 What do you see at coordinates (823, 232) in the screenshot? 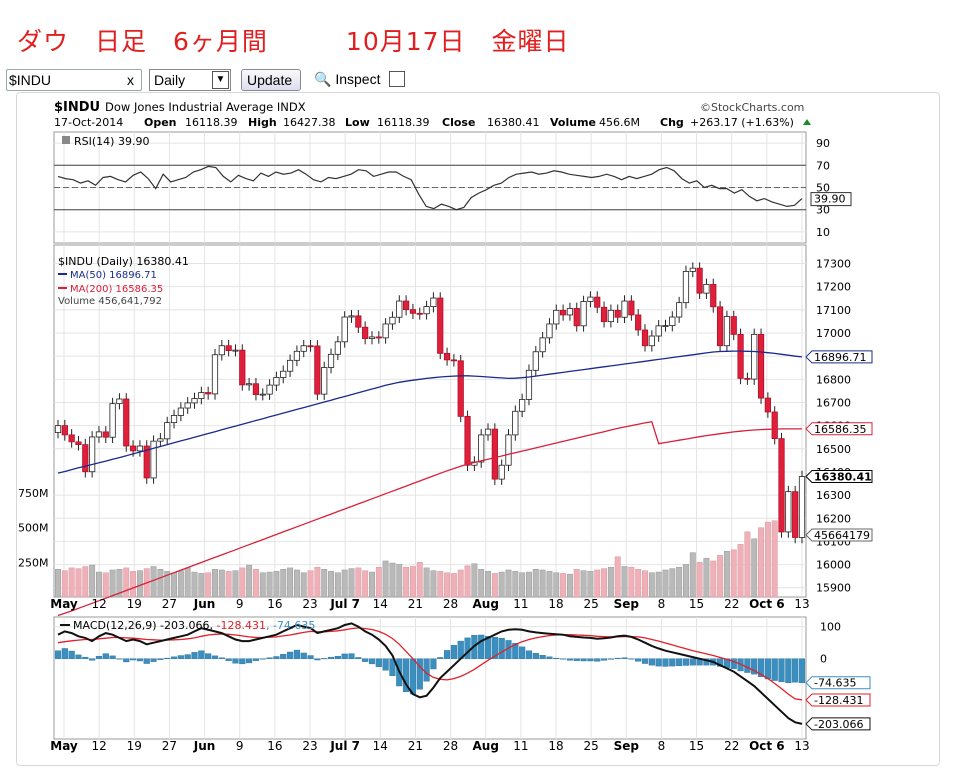
I see `rsi-tick-label: 10` at bounding box center [823, 232].